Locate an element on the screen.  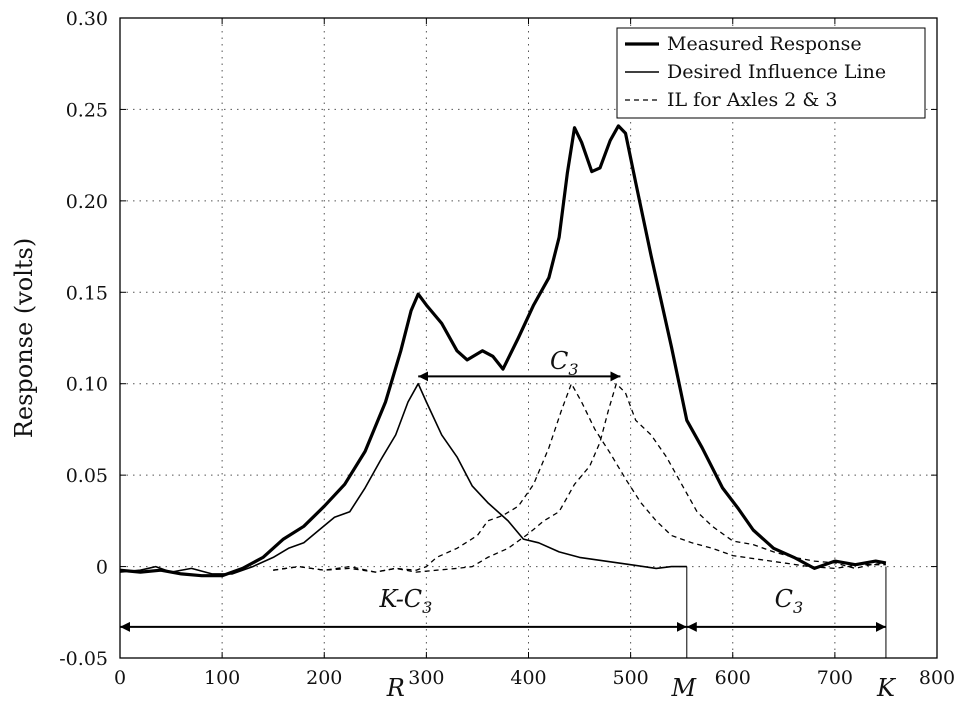
x-tick-label: 400 is located at coordinates (528, 678).